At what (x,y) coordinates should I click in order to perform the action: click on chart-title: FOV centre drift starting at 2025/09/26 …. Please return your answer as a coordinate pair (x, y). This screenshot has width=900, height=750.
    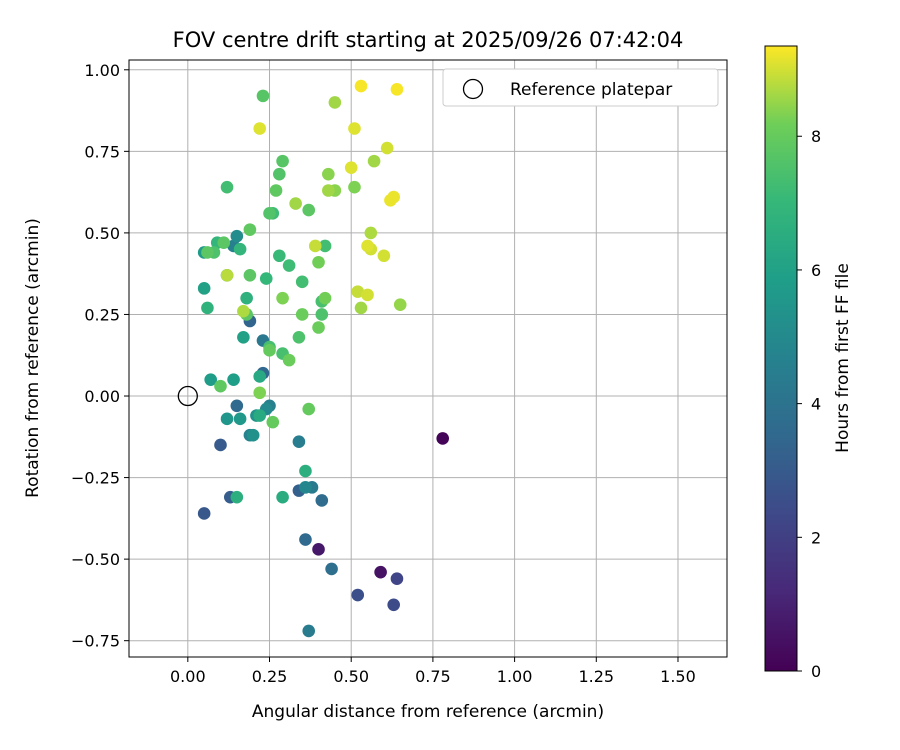
    Looking at the image, I should click on (428, 40).